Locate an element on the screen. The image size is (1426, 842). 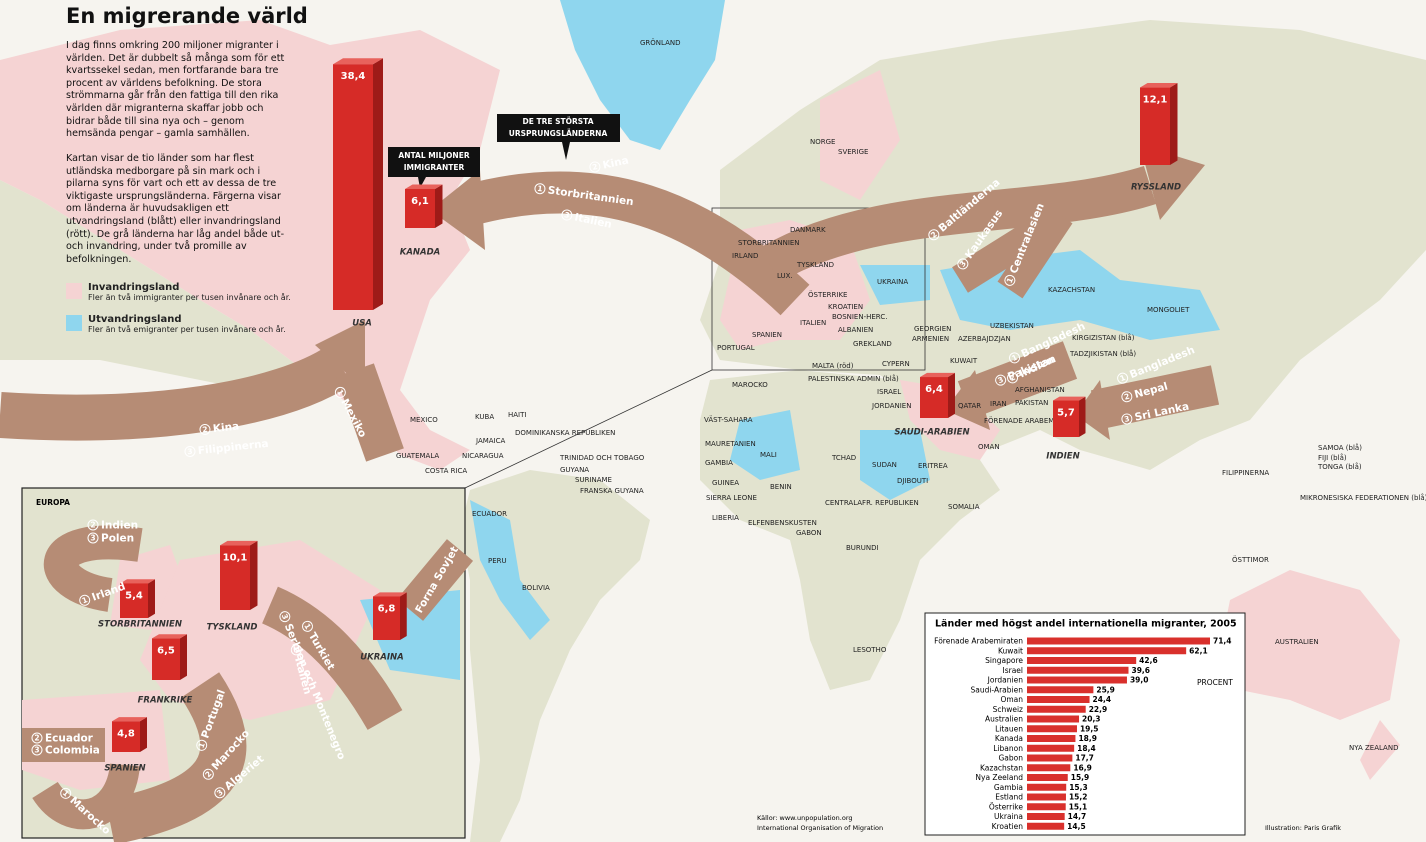
arrowhead is located at coordinates (967, 400).